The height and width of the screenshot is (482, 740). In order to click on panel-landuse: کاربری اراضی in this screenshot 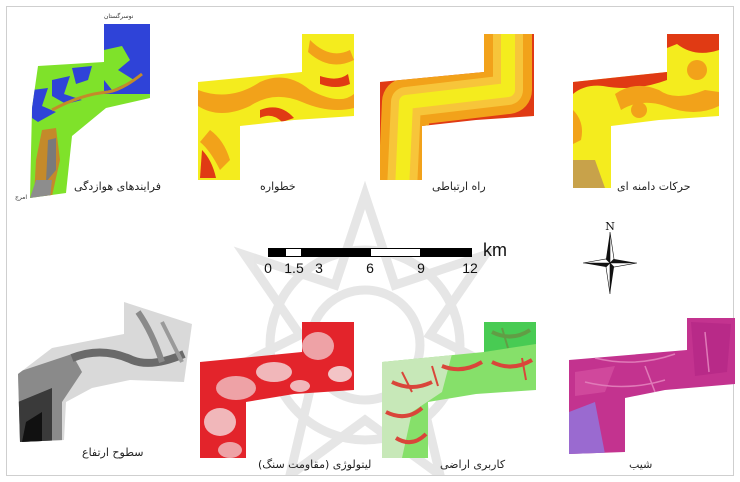, I will do `click(462, 369)`.